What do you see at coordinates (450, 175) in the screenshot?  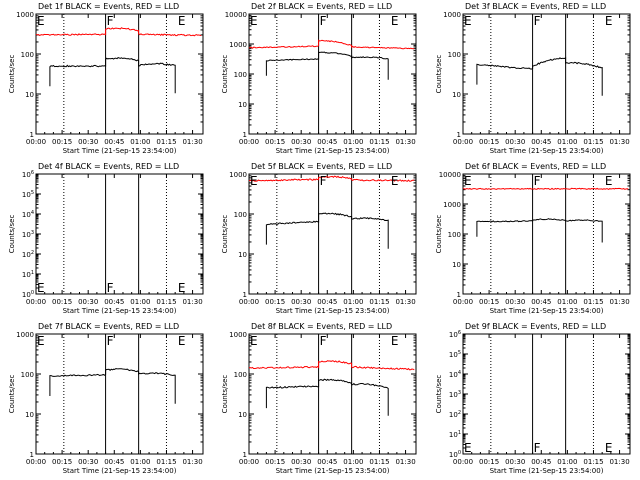 I see `y-tick-label: 10000` at bounding box center [450, 175].